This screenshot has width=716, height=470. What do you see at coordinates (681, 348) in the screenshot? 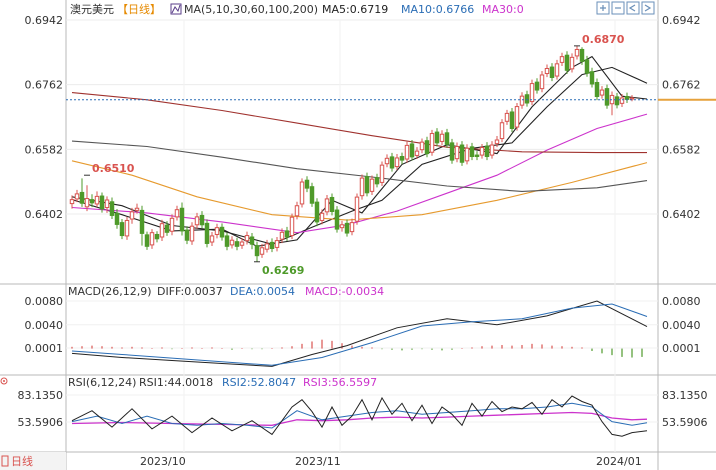
I see `macd-y-tick-right: 0.0001` at bounding box center [681, 348].